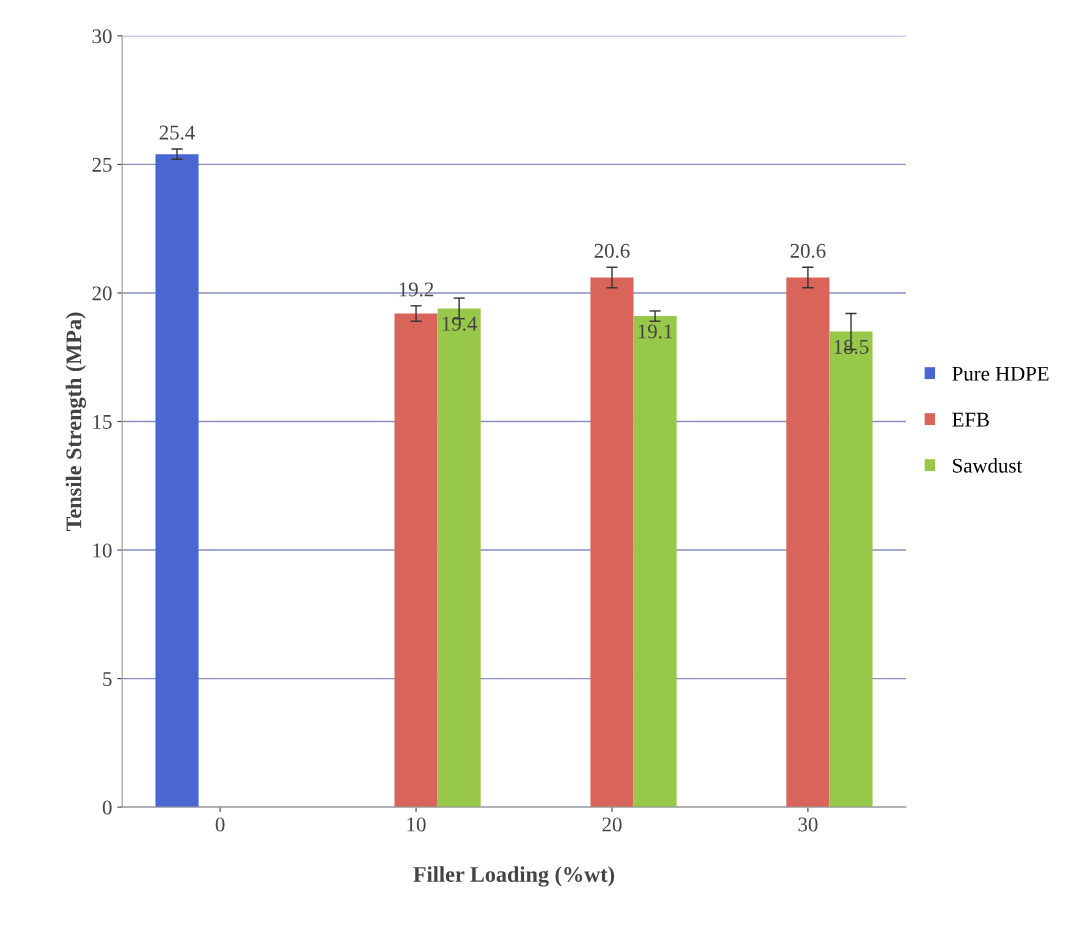  What do you see at coordinates (220, 824) in the screenshot?
I see `x-tick-label: 0` at bounding box center [220, 824].